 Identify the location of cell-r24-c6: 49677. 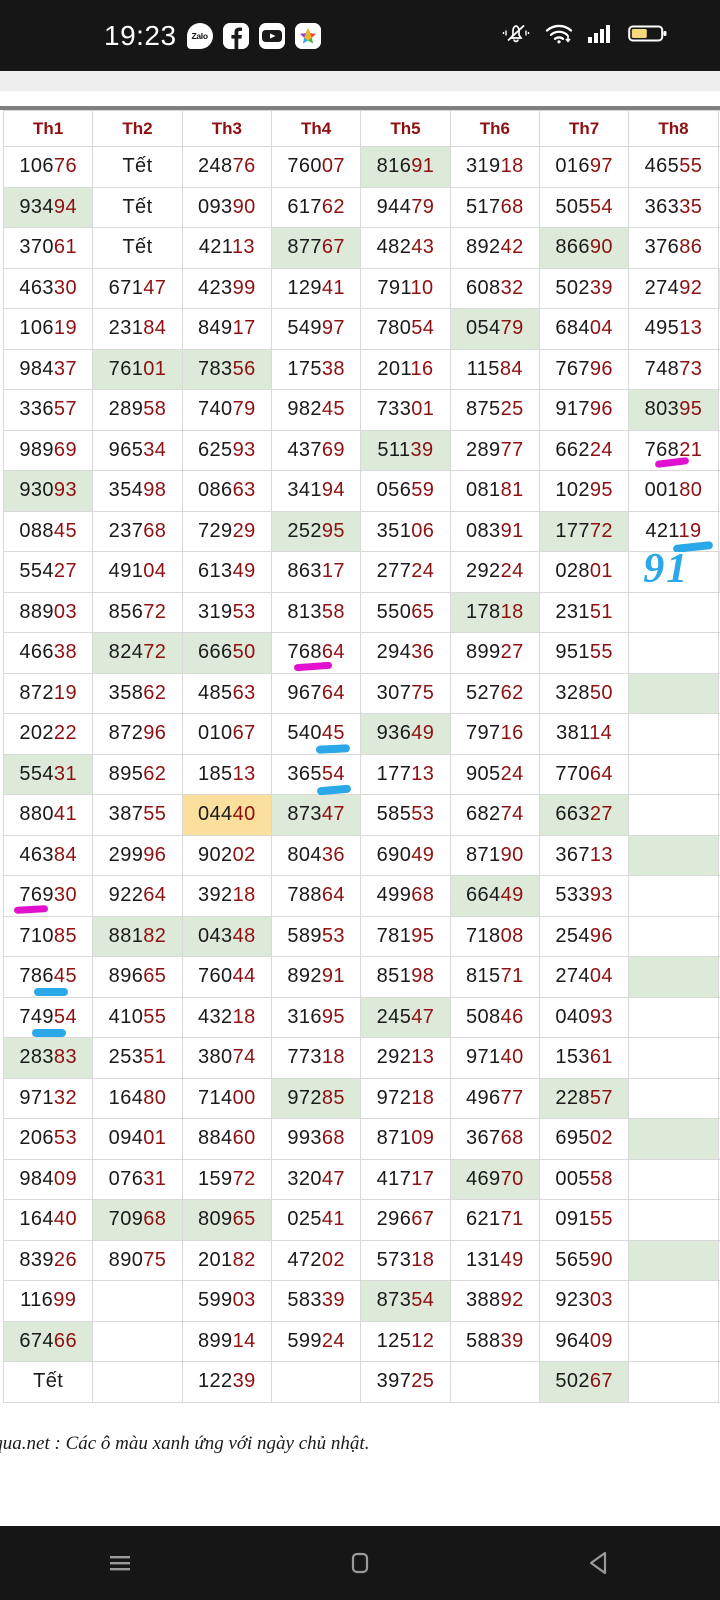
(494, 1098).